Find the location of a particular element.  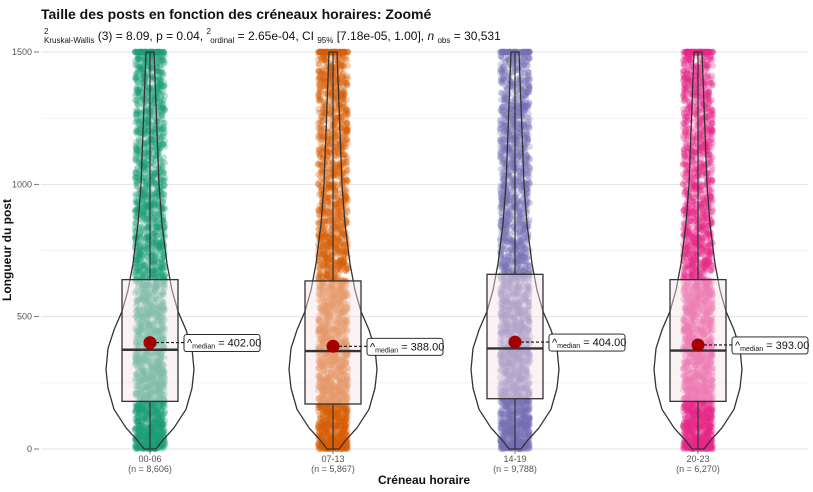

median-label-value: = 402.00 is located at coordinates (238, 344).